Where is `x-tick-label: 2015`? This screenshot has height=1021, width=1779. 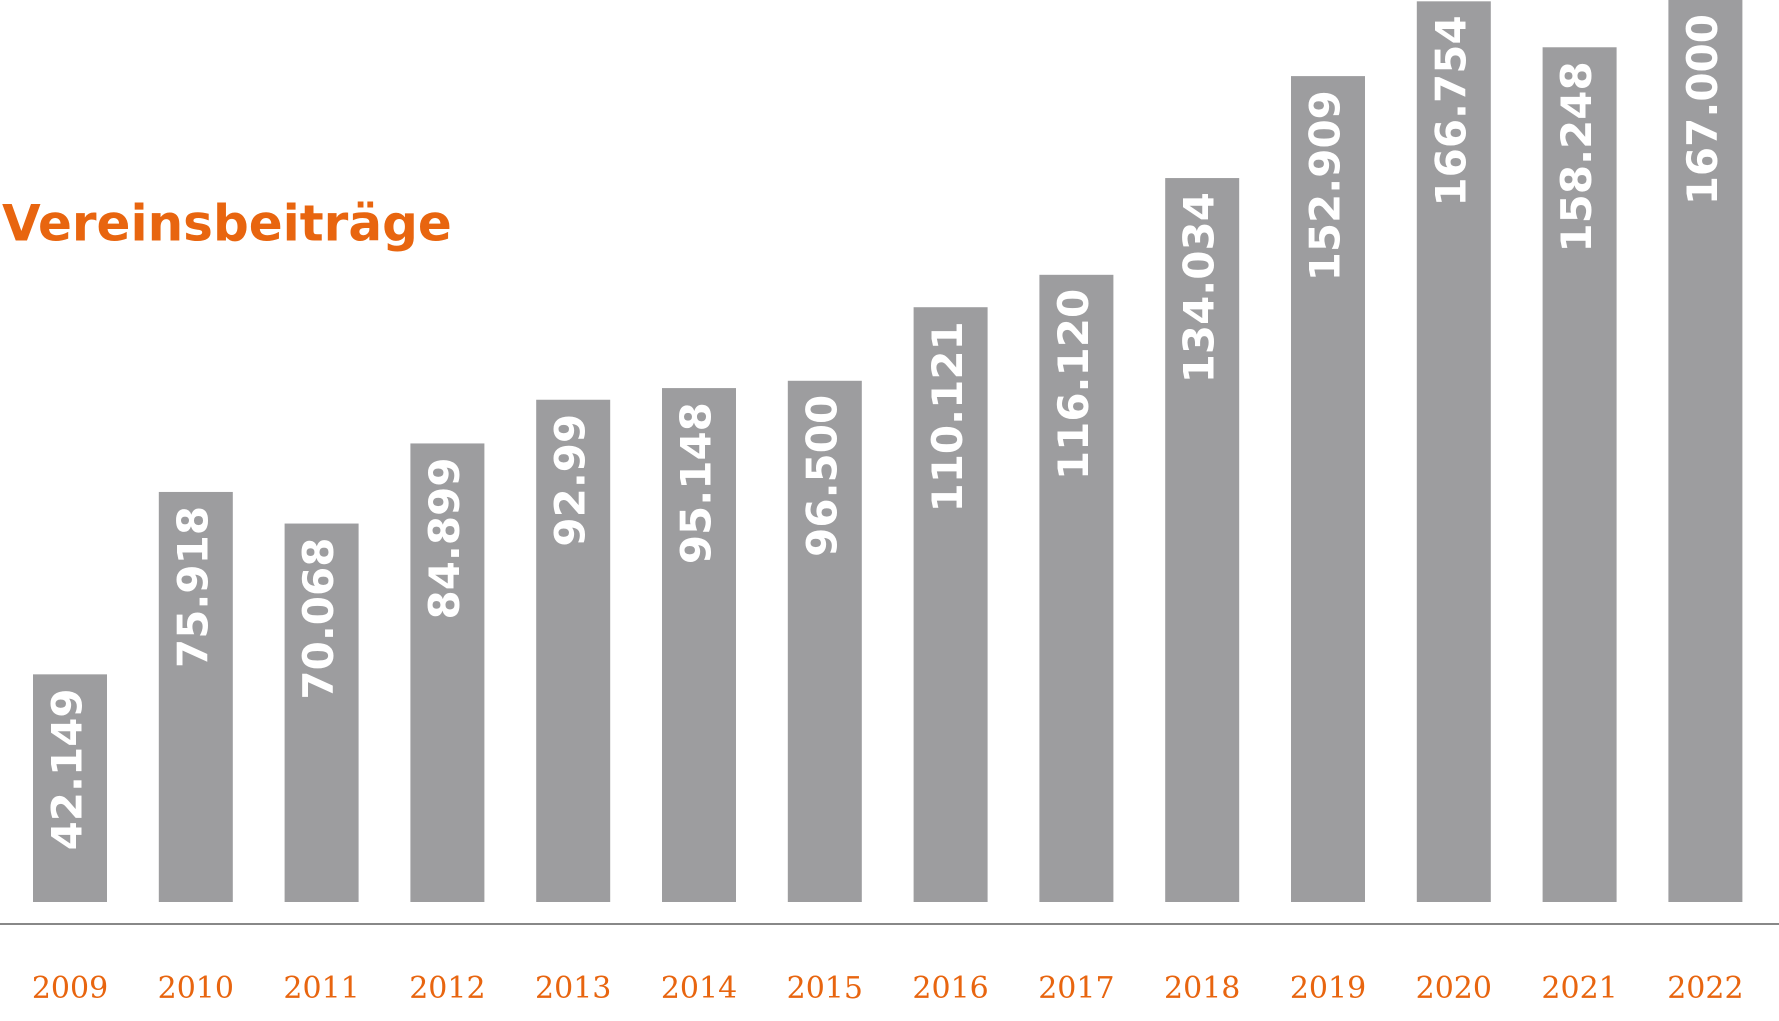
x-tick-label: 2015 is located at coordinates (825, 988).